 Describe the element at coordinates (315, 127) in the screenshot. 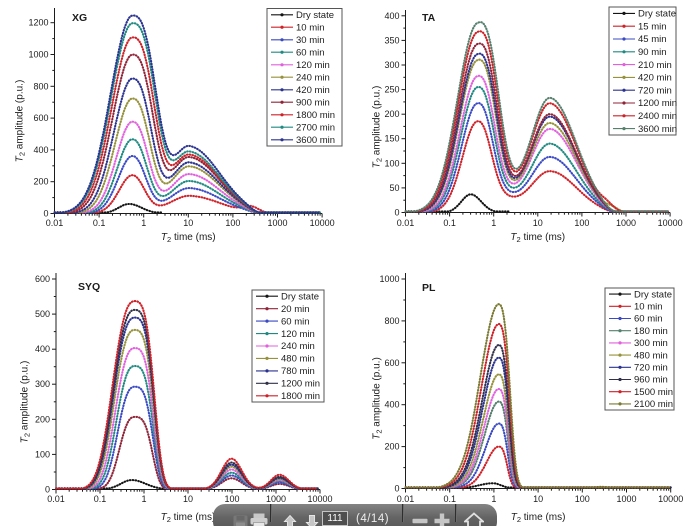

I see `svg-text: 2700 min` at that location.